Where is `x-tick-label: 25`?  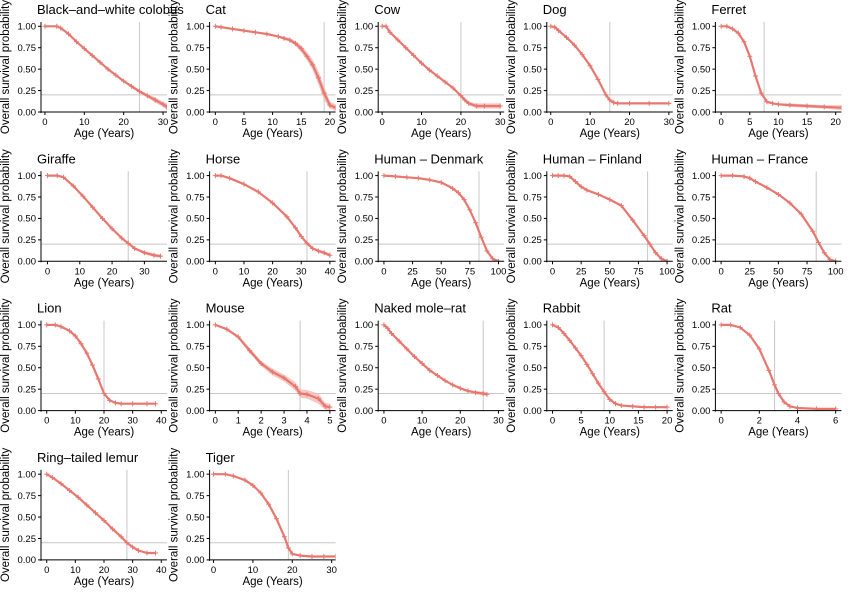
x-tick-label: 25 is located at coordinates (412, 271).